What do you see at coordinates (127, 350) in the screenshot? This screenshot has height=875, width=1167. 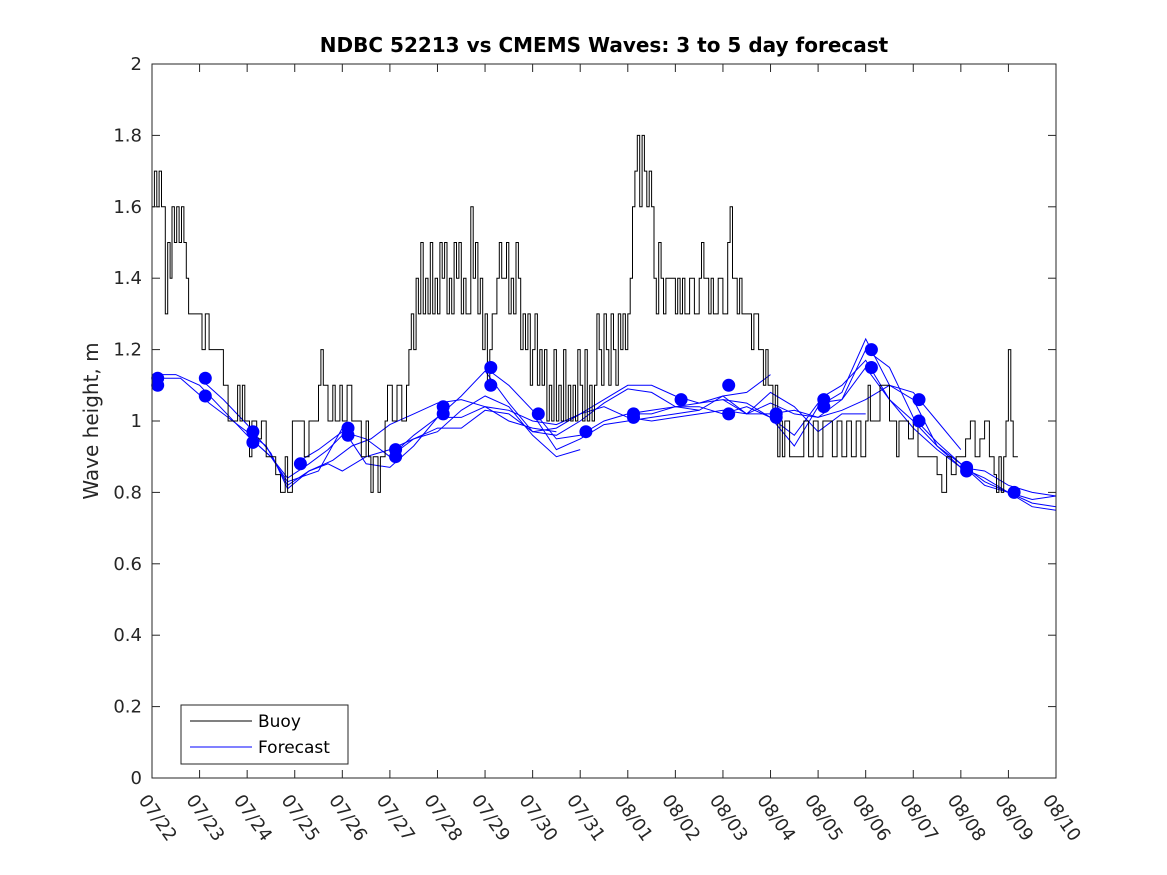 I see `y-tick-label: 1.2` at bounding box center [127, 350].